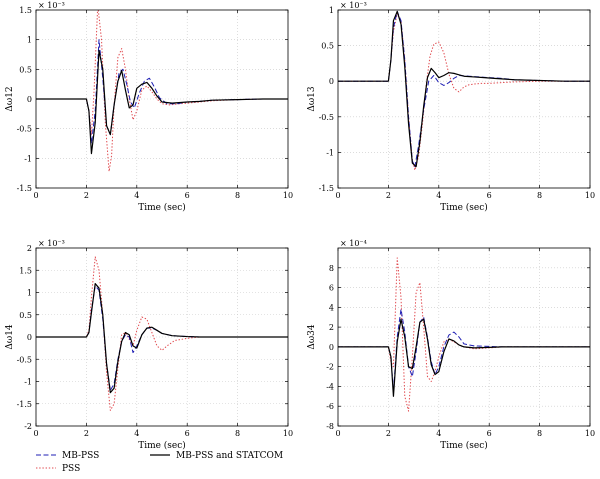 The height and width of the screenshot is (479, 600). Describe the element at coordinates (71, 469) in the screenshot. I see `legend-label: PSS` at that location.